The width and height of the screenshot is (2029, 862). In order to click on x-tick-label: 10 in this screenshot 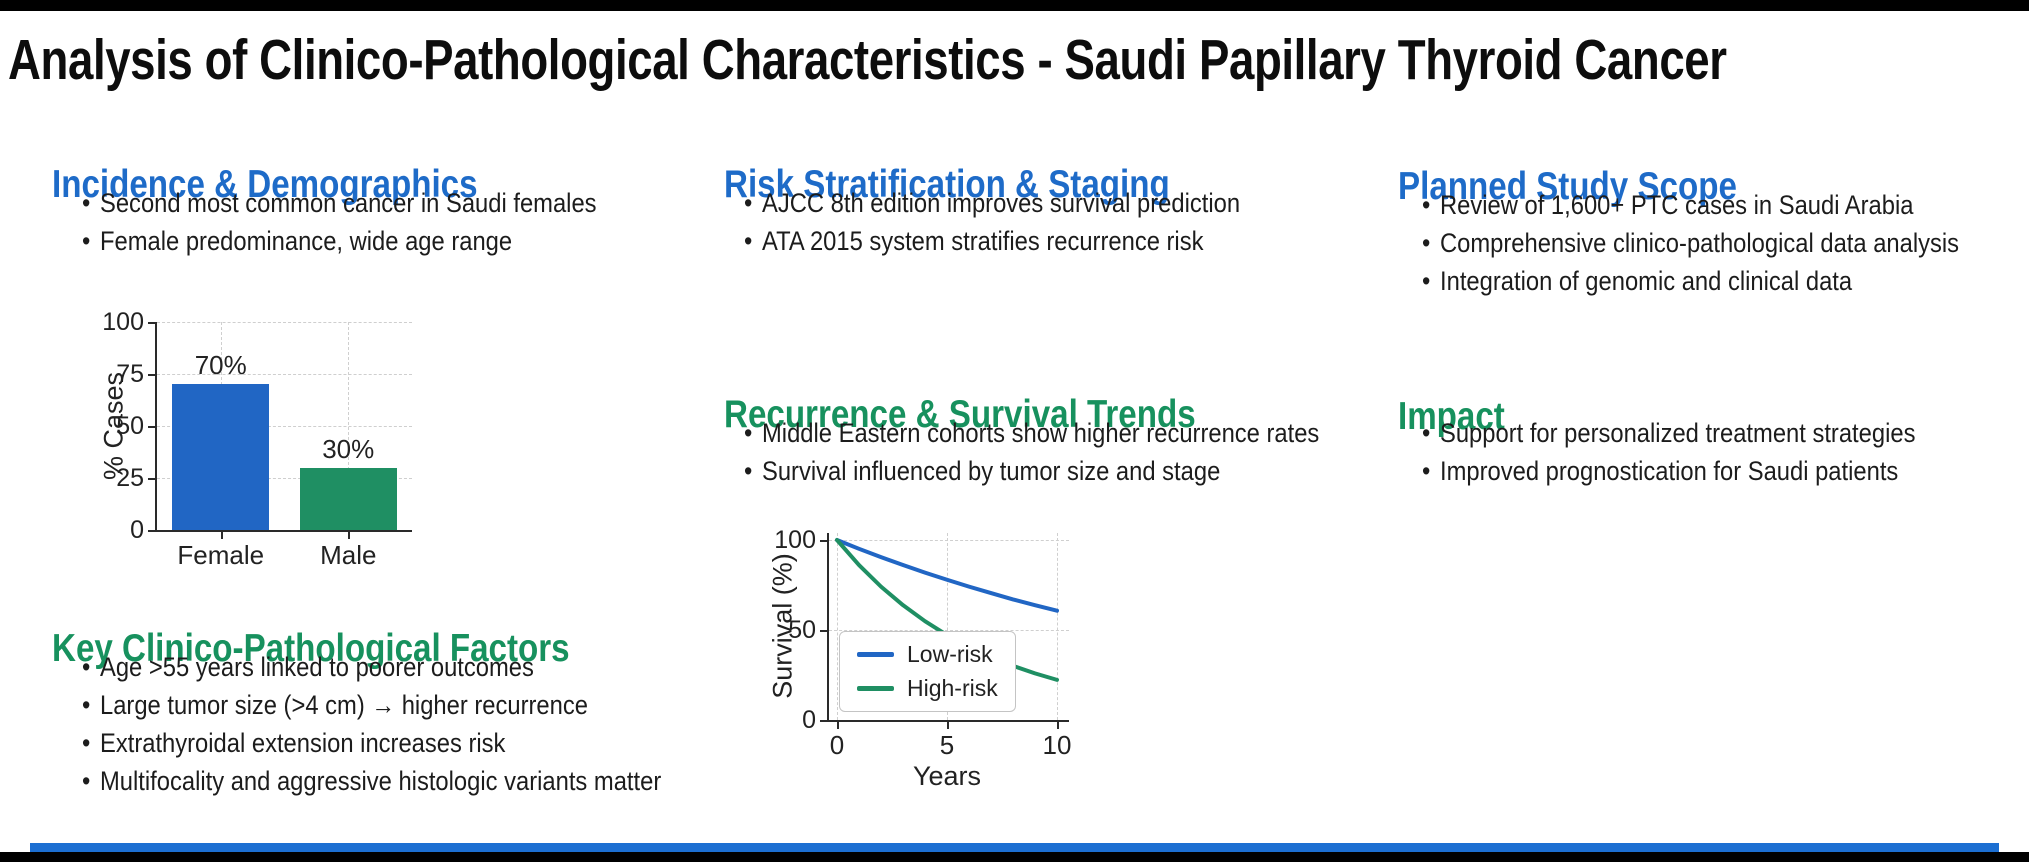, I will do `click(1057, 745)`.